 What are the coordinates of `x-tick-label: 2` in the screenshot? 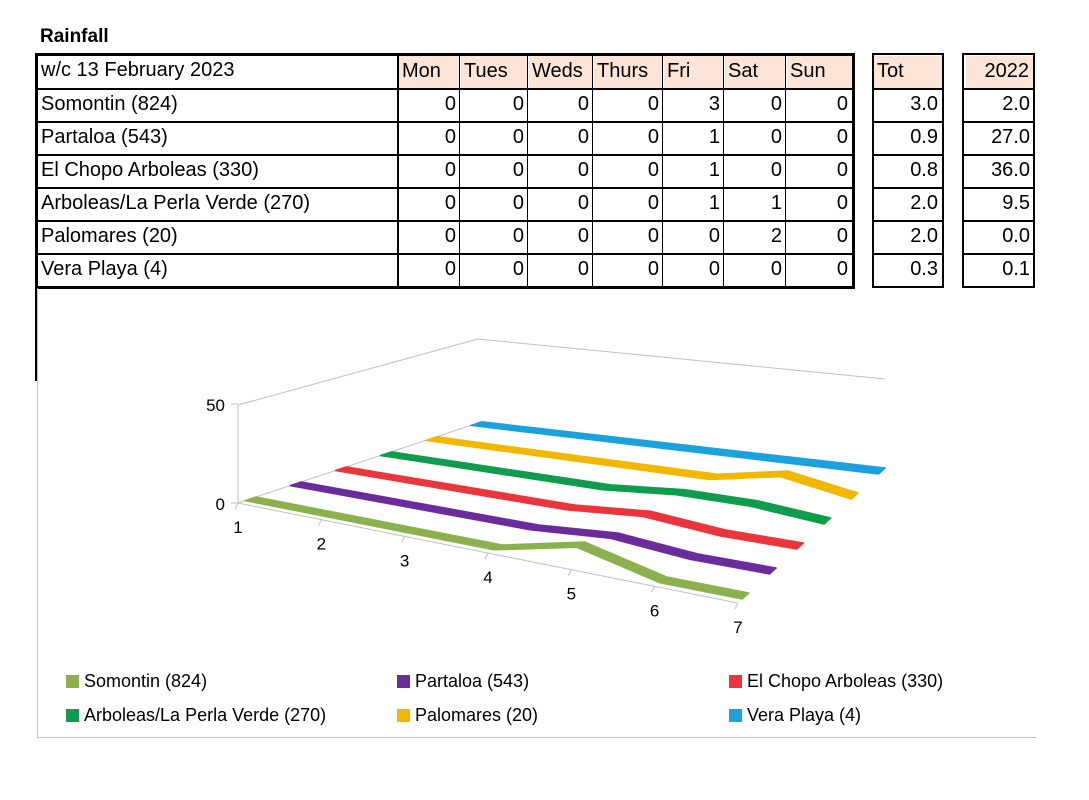 It's located at (321, 544).